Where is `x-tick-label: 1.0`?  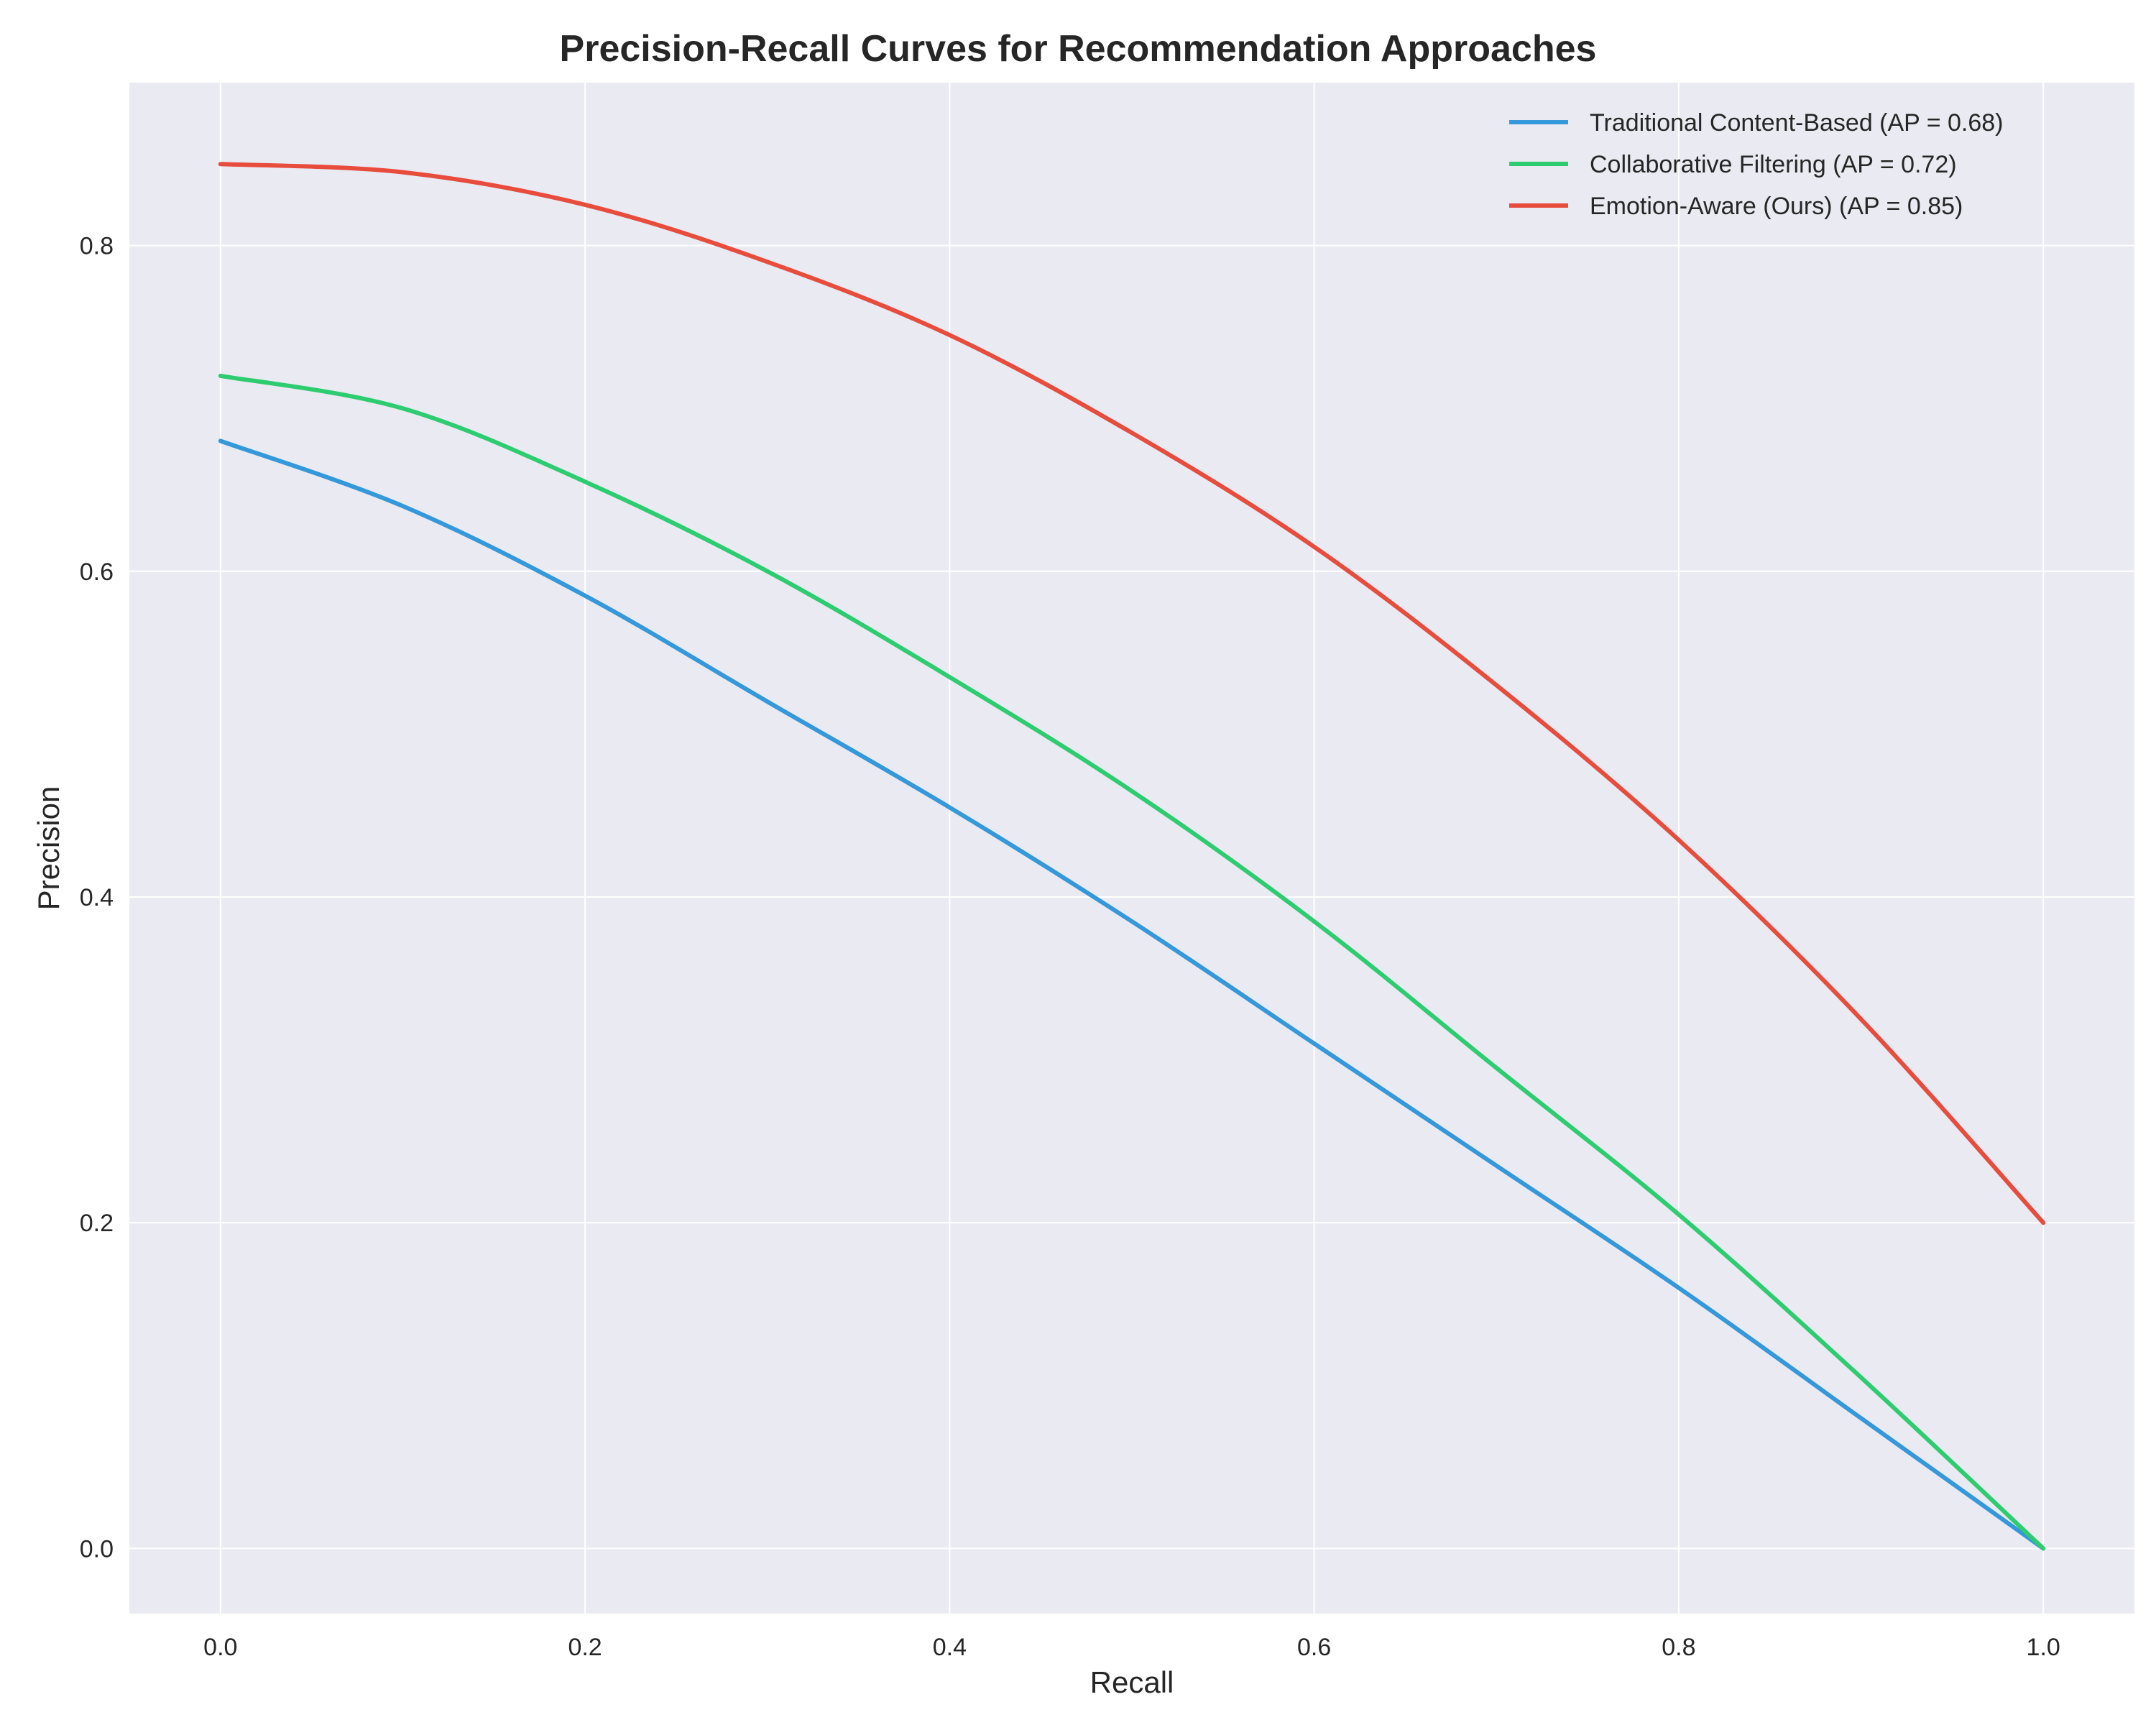
x-tick-label: 1.0 is located at coordinates (2044, 1647).